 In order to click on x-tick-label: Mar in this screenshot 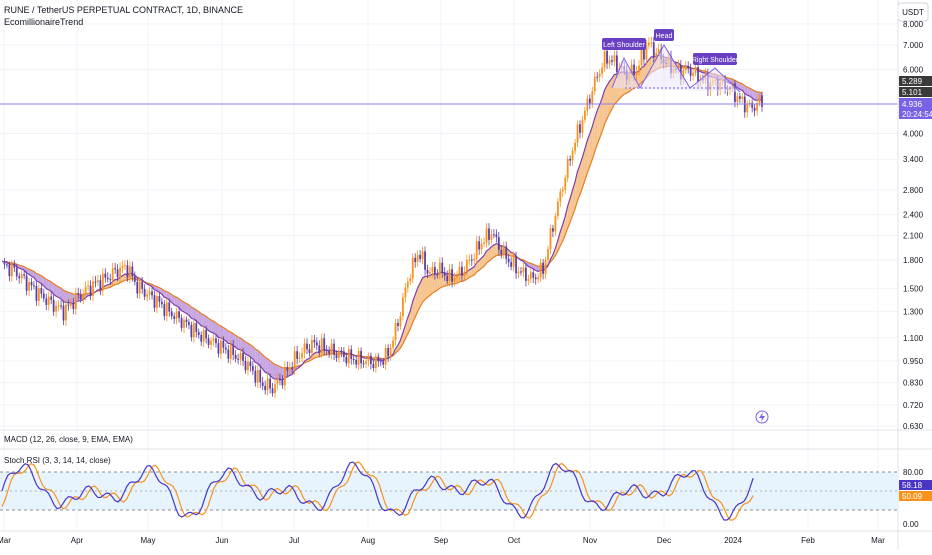, I will do `click(878, 540)`.